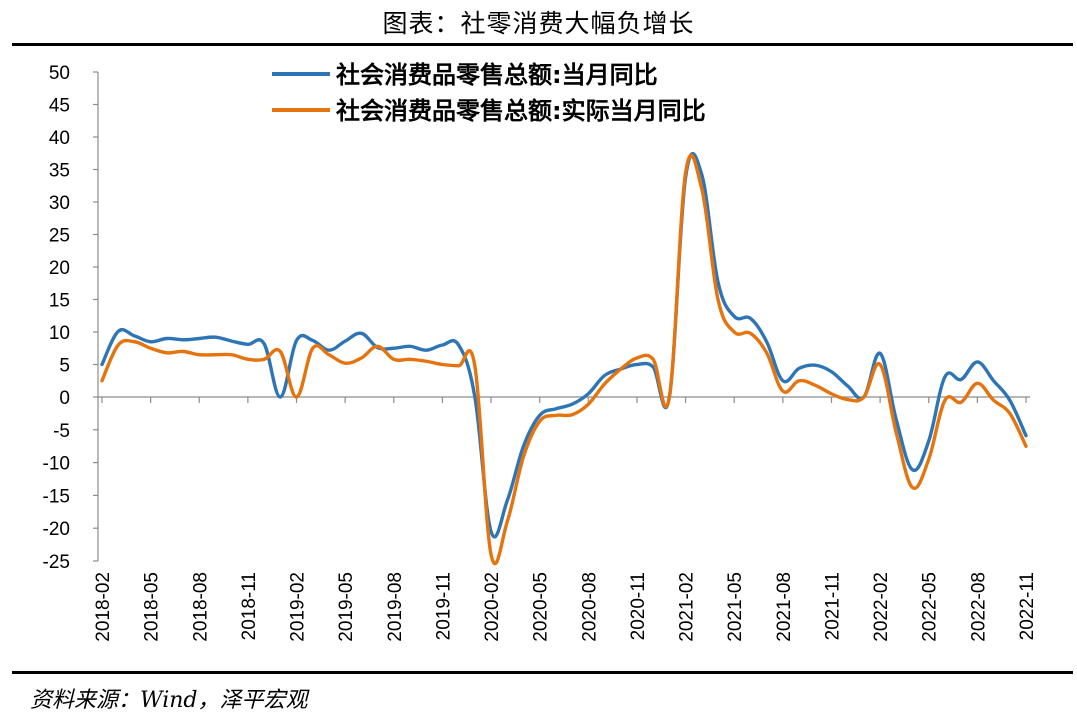  I want to click on x-tick-label: 2019-05, so click(346, 607).